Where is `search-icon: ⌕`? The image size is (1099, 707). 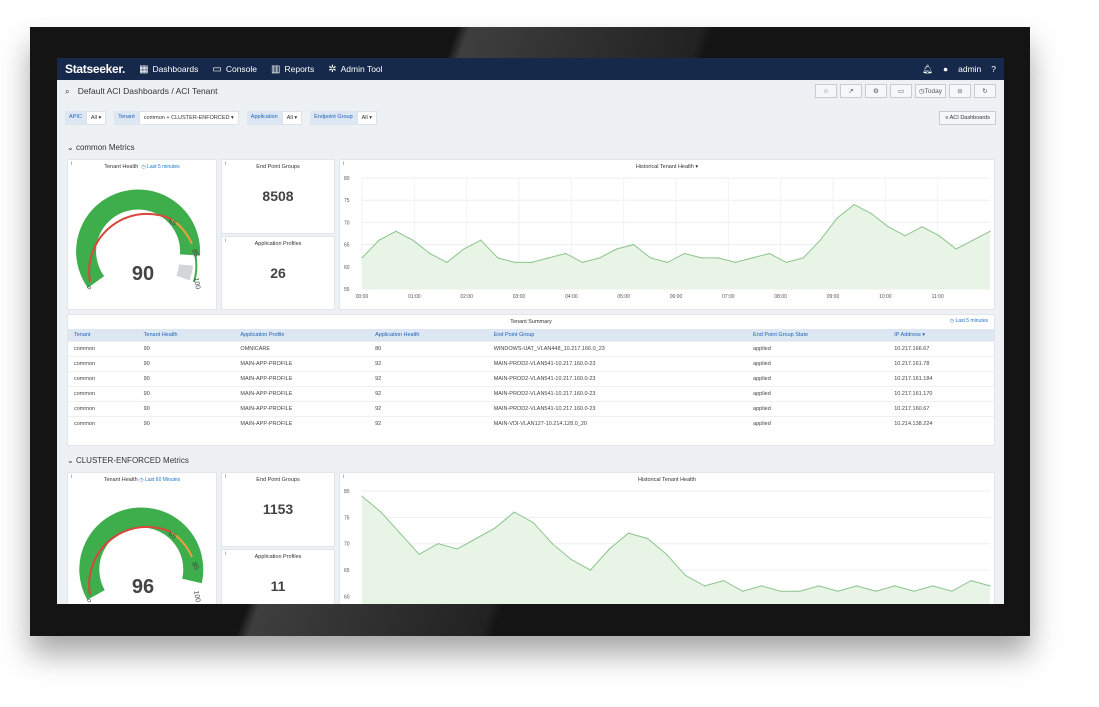
search-icon: ⌕ is located at coordinates (67, 90).